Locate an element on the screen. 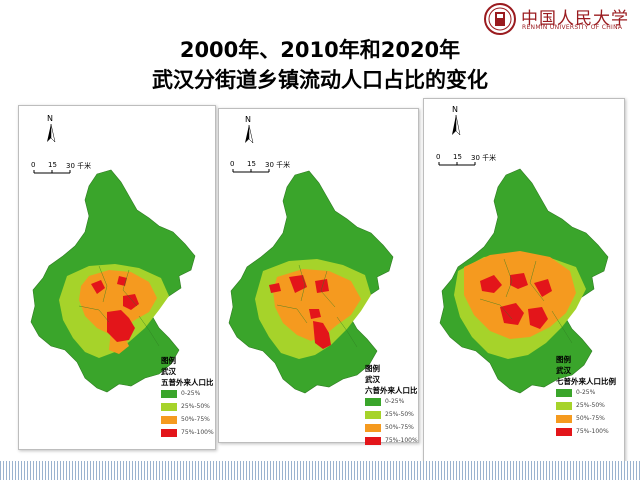 The width and height of the screenshot is (640, 480). footer-stripe is located at coordinates (320, 470).